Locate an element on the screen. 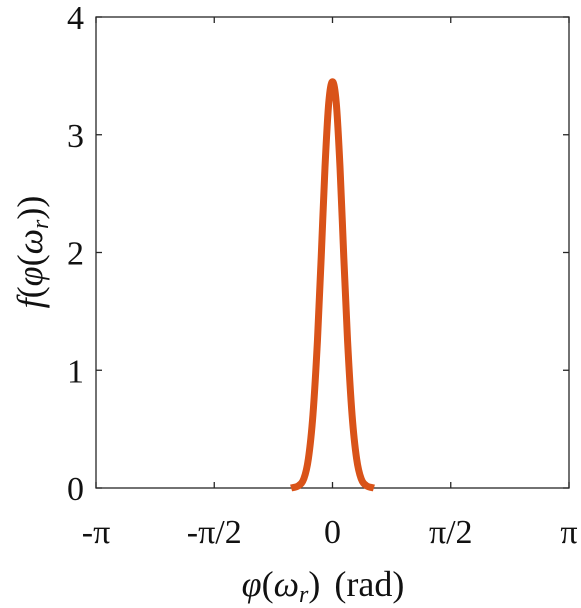  y-axis-label: f(φ(ωr)) is located at coordinates (32, 252).